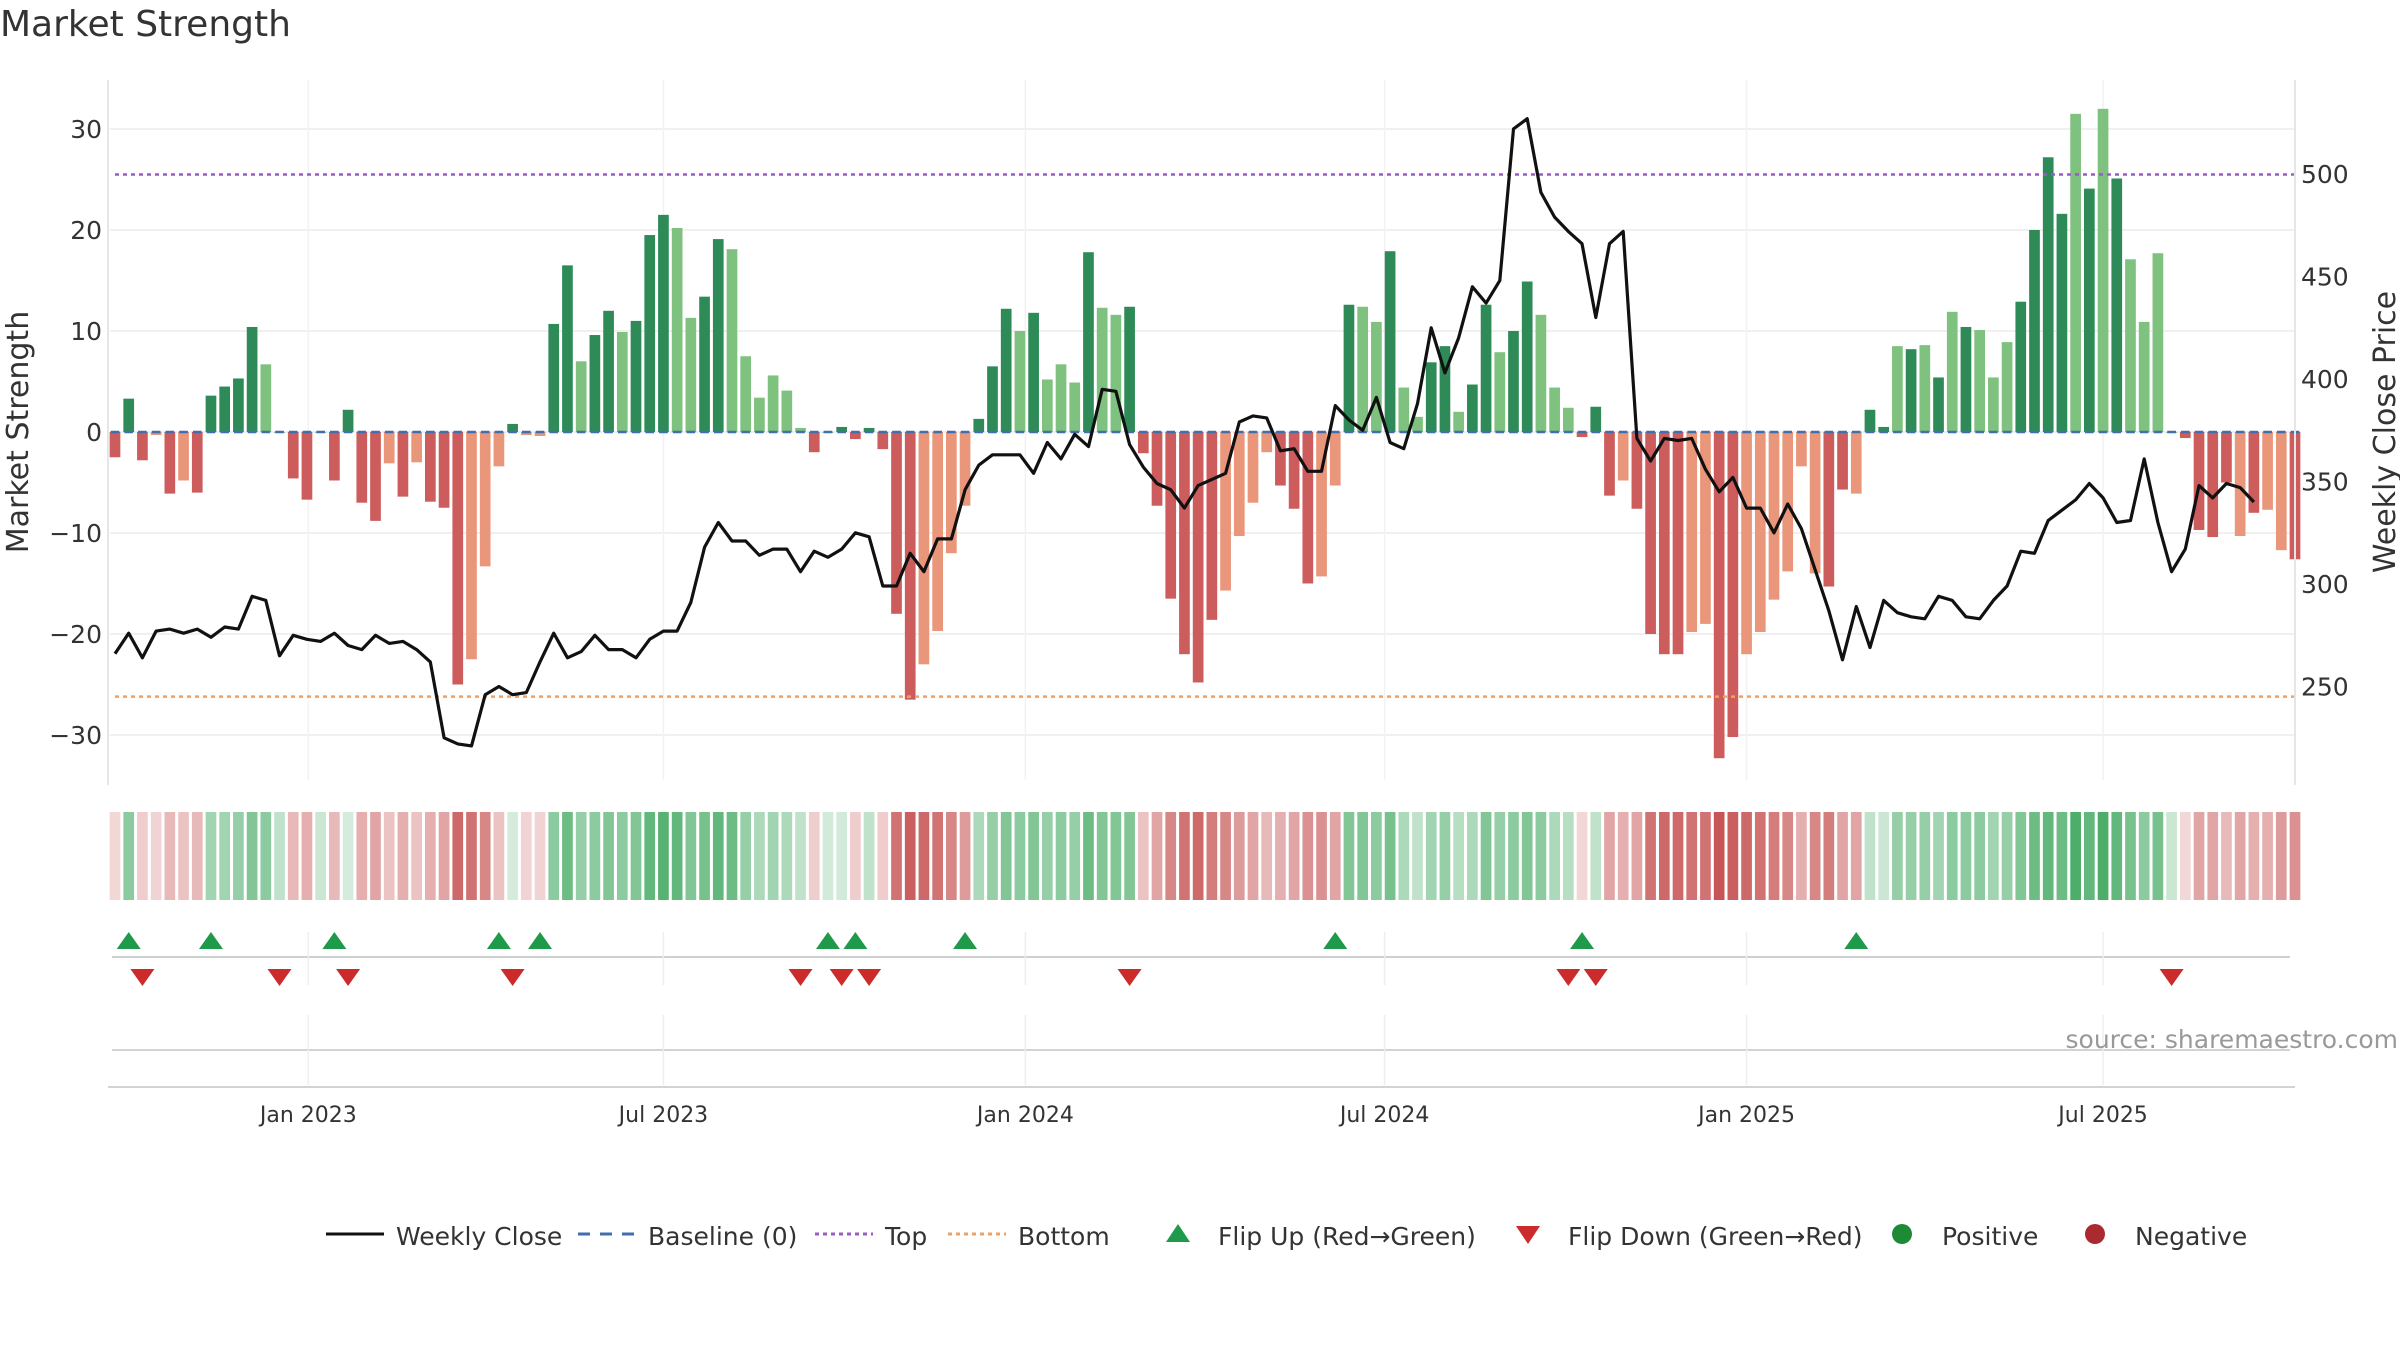  What do you see at coordinates (2102, 1115) in the screenshot?
I see `x-tick-label: Jul 2025` at bounding box center [2102, 1115].